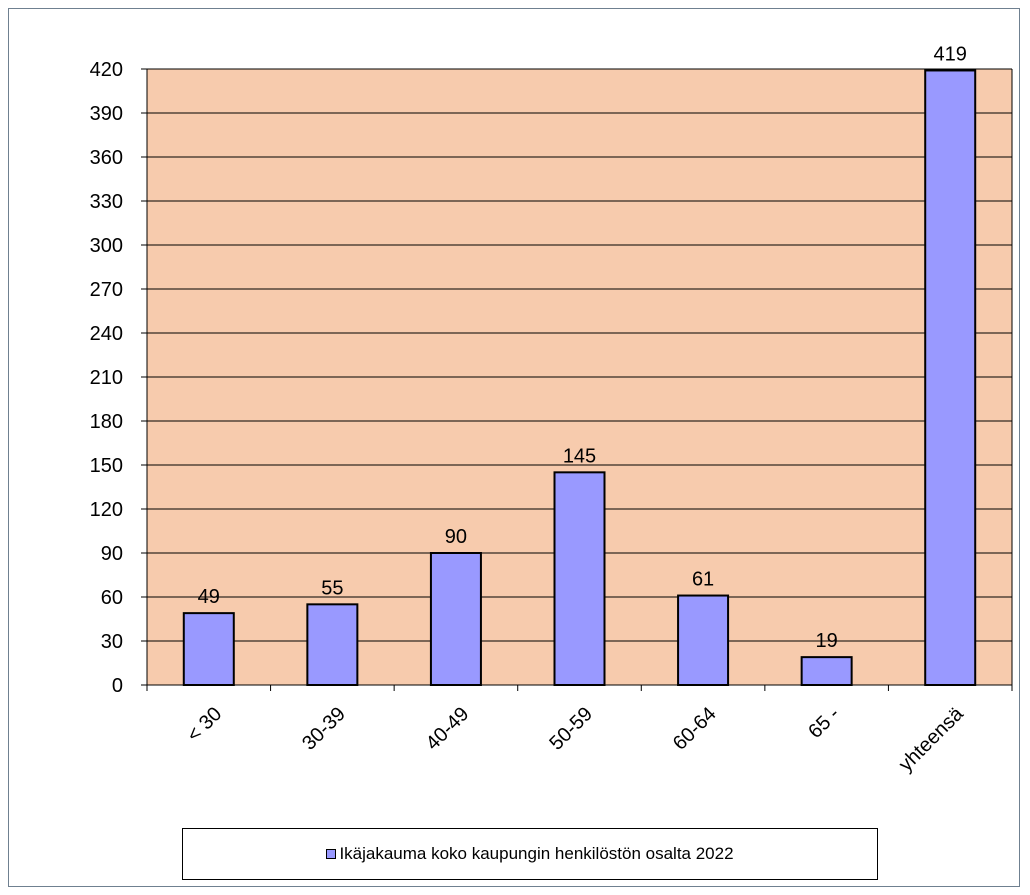 This screenshot has width=1030, height=895. I want to click on y-tick-label: 0, so click(117, 686).